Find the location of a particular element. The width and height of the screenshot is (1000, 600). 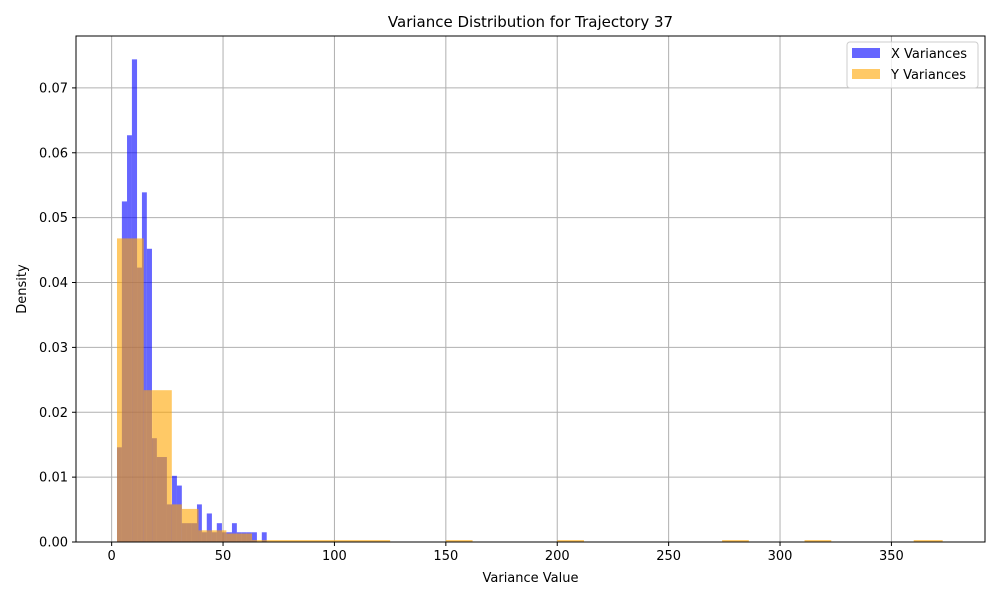

x-tick-label: 50 is located at coordinates (223, 556).